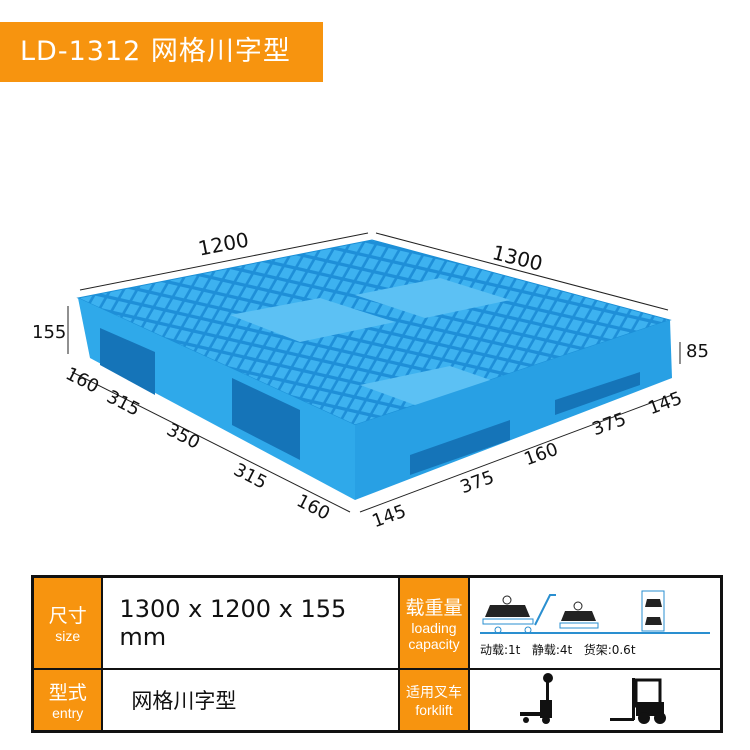 The width and height of the screenshot is (750, 750). I want to click on forklift-cell, so click(595, 699).